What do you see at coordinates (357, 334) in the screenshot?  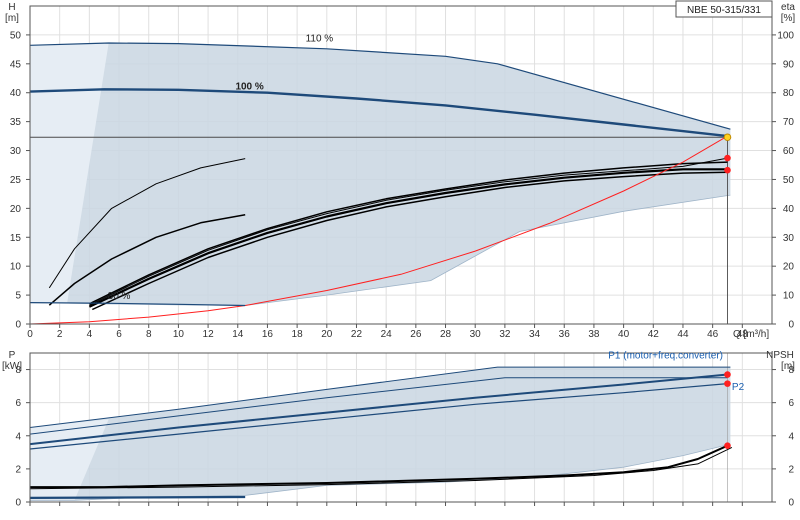 I see `x-tick-label: 22` at bounding box center [357, 334].